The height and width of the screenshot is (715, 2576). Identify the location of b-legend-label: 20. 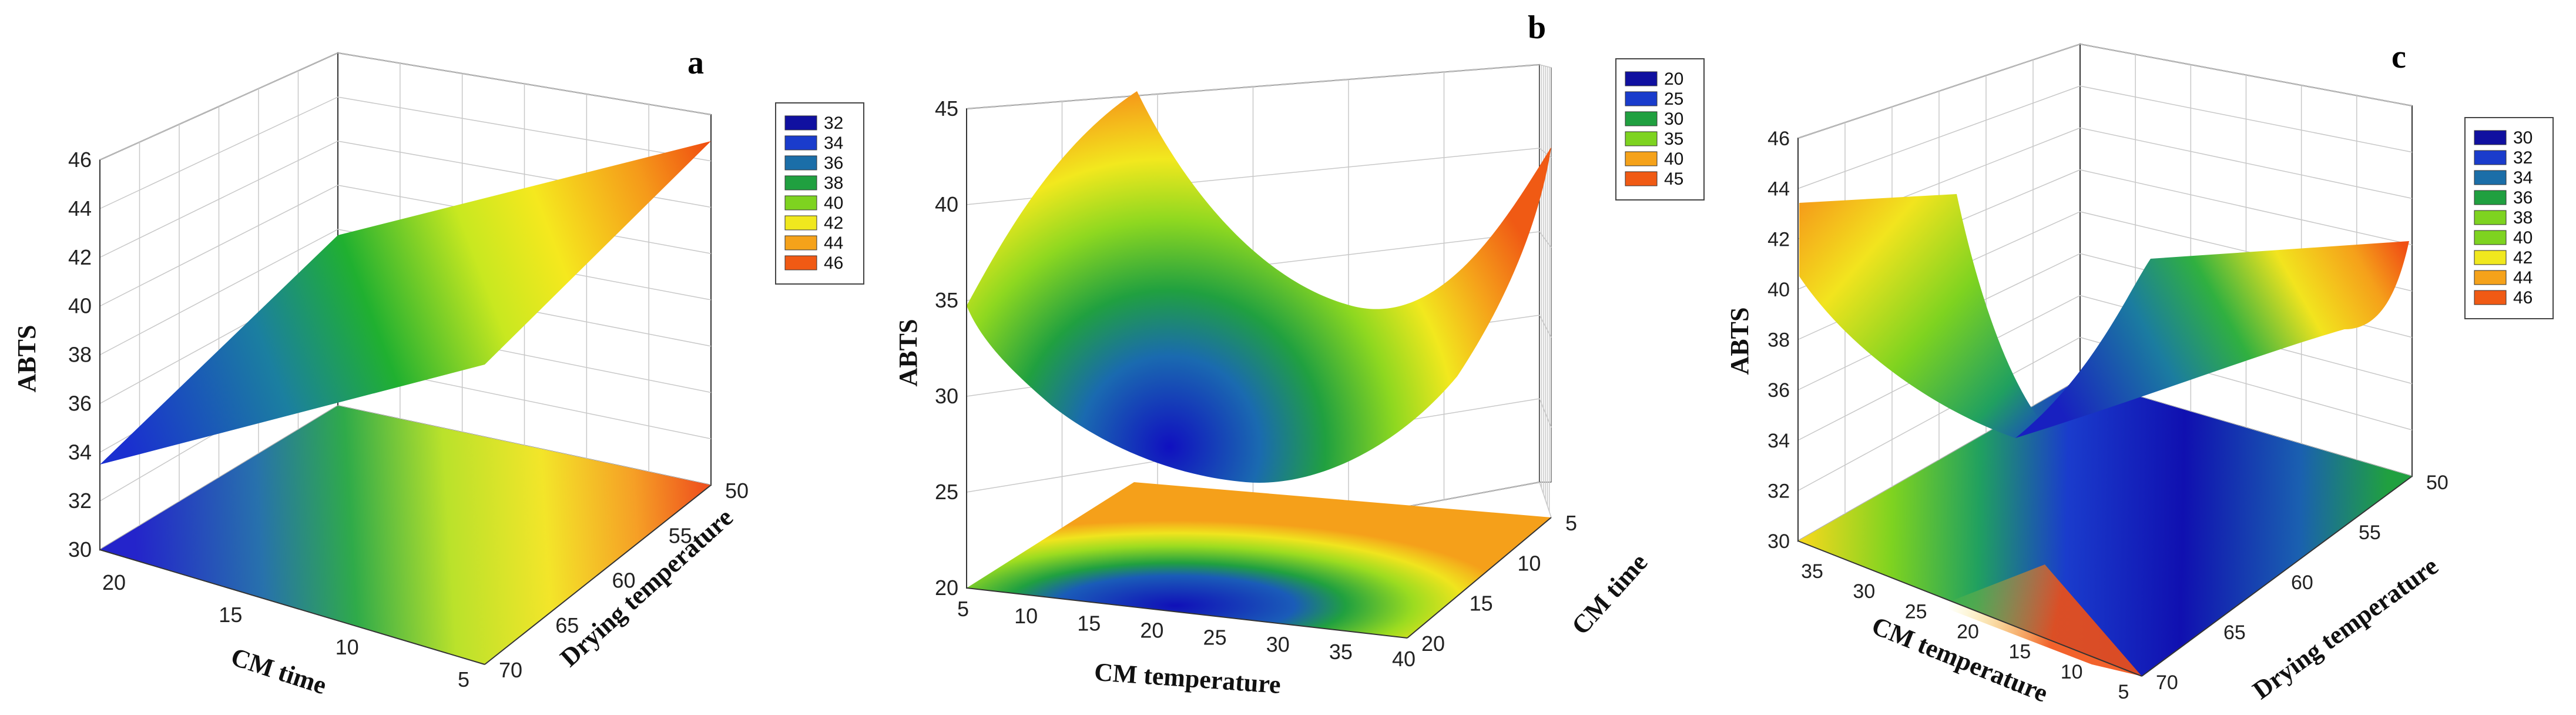
(1674, 79).